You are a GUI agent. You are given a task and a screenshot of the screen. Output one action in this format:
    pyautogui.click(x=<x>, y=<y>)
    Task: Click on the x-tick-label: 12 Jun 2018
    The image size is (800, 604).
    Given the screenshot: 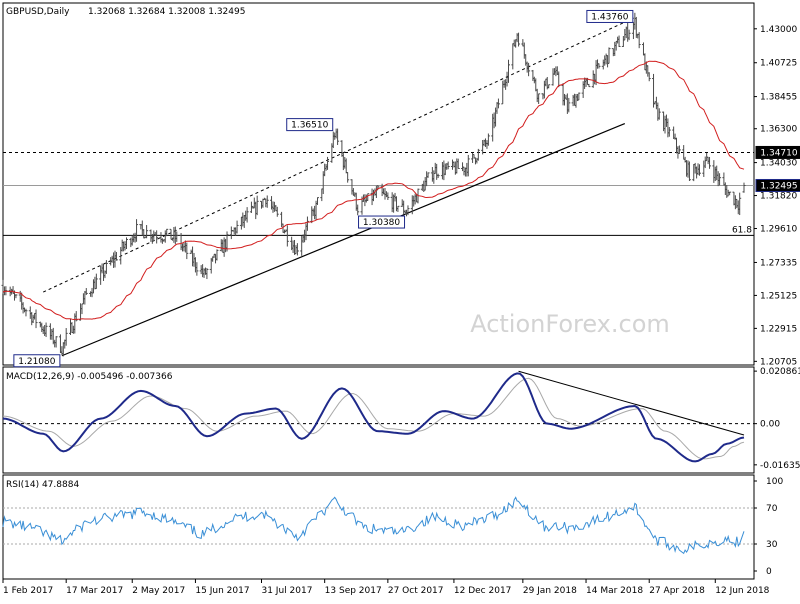 What is the action you would take?
    pyautogui.click(x=742, y=591)
    